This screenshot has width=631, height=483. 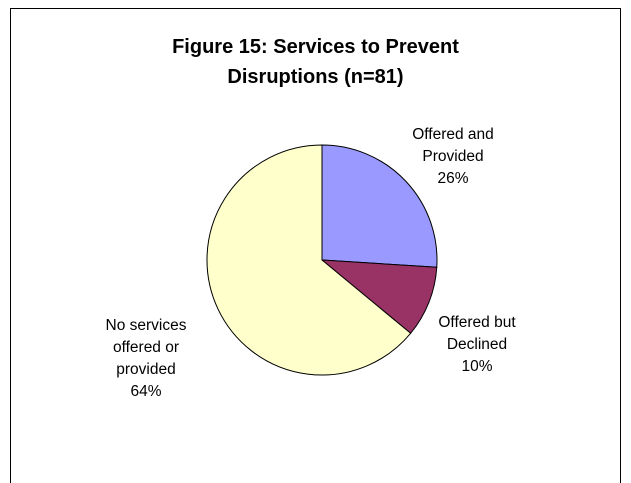 What do you see at coordinates (145, 369) in the screenshot?
I see `slice-no-services-label-line: provided` at bounding box center [145, 369].